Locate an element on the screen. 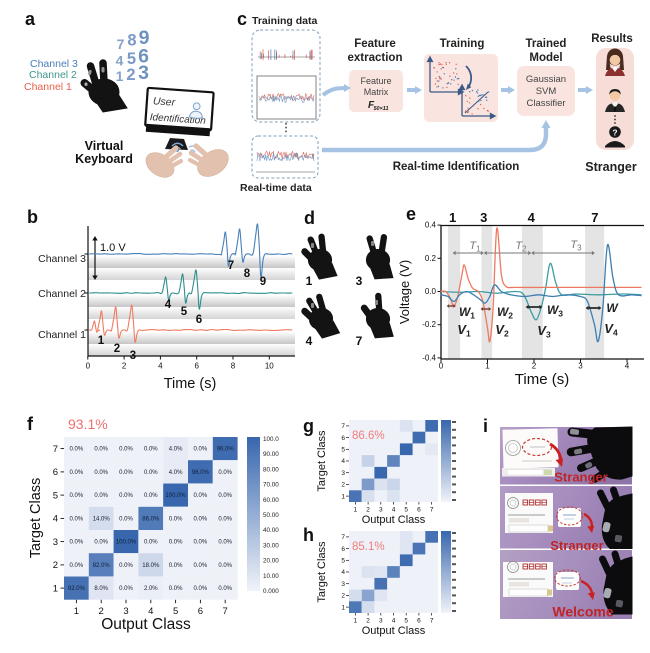  svg-text: 2.0% is located at coordinates (151, 589).